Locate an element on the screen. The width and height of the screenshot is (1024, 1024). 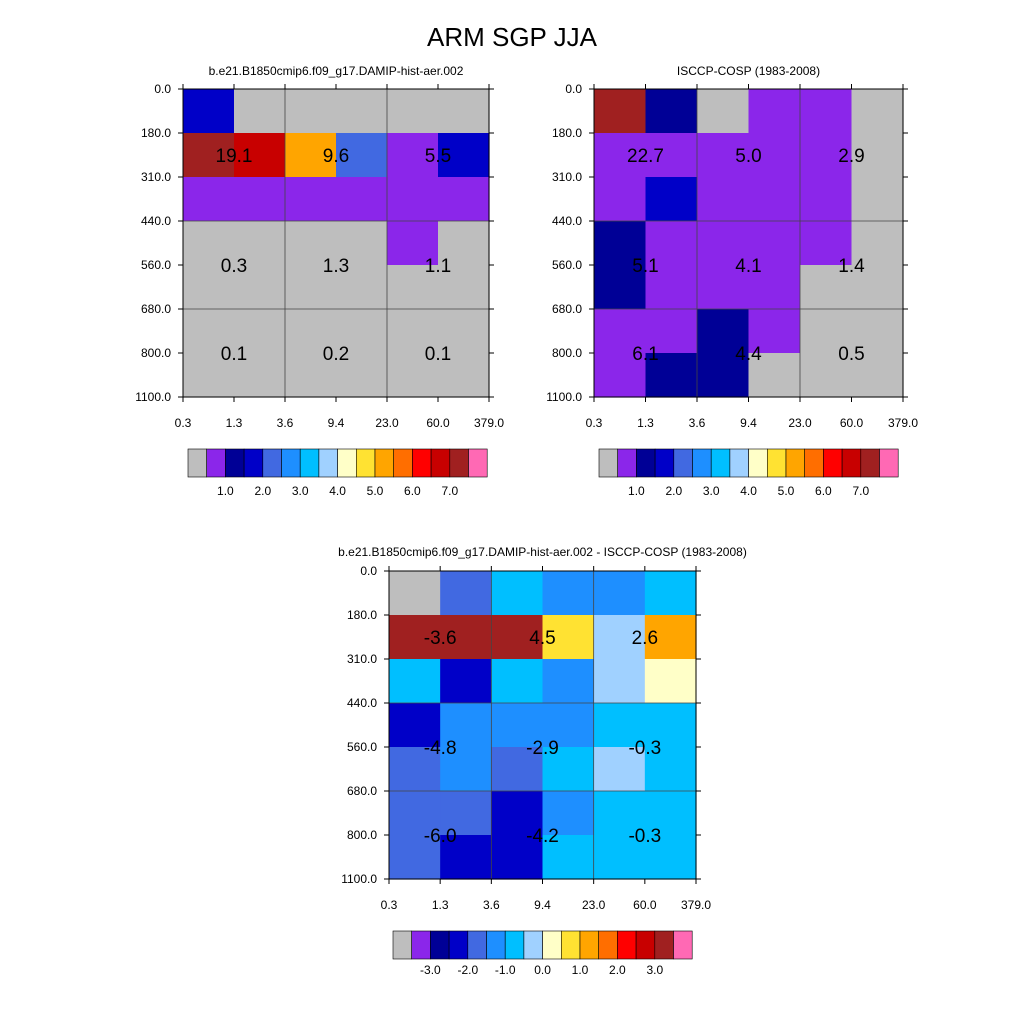
cell-value-label: 0.2 is located at coordinates (336, 354).